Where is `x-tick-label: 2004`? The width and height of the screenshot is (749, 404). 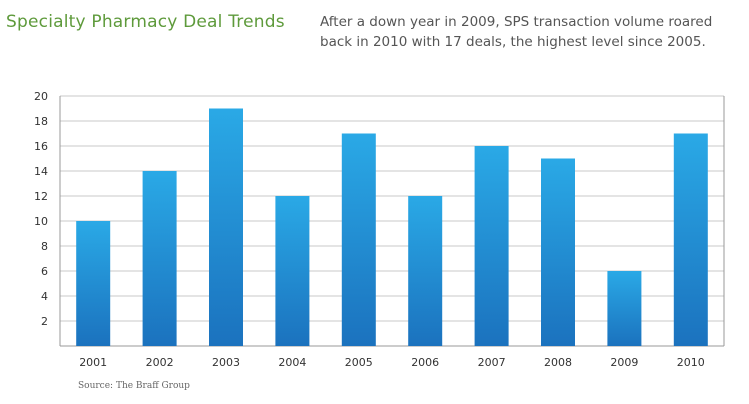
x-tick-label: 2004 is located at coordinates (292, 362).